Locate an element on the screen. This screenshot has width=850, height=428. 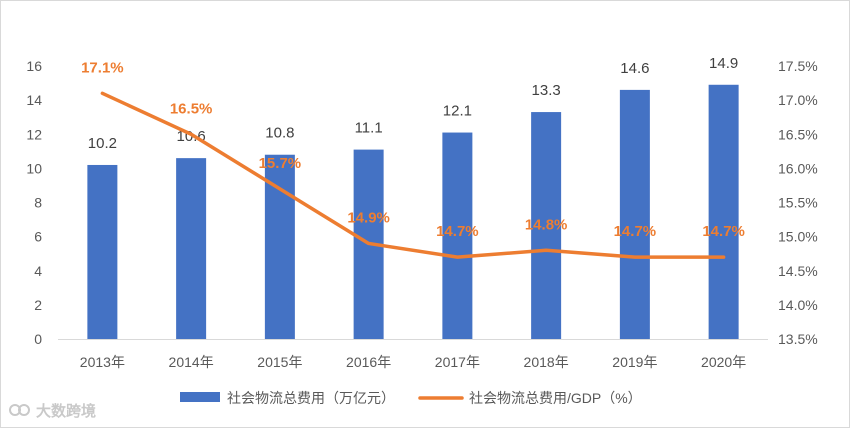
left-axis-tick-label: 14 is located at coordinates (34, 100).